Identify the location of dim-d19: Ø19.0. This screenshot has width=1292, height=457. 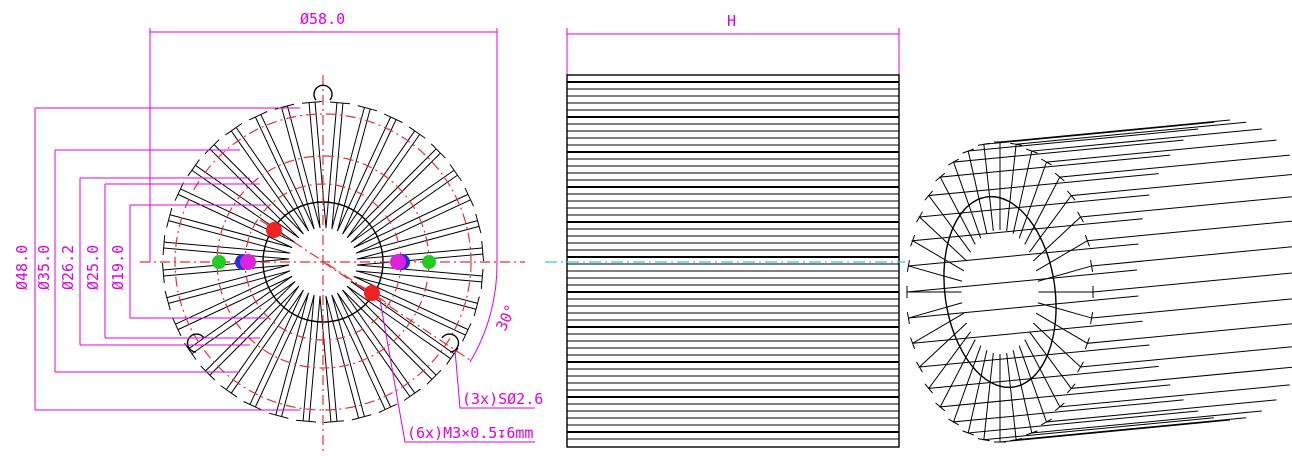
(118, 267).